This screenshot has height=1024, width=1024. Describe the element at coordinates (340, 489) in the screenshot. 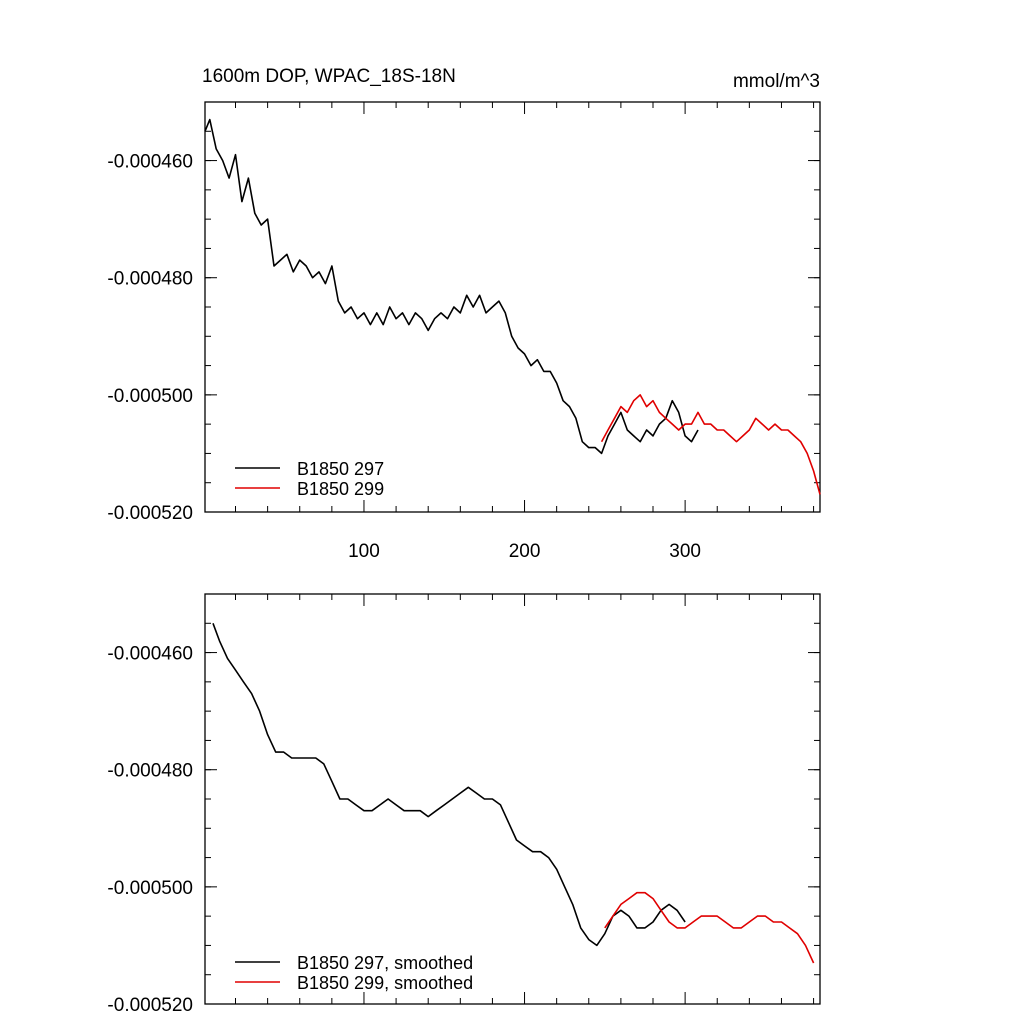

I see `legend-label: B1850 299` at that location.